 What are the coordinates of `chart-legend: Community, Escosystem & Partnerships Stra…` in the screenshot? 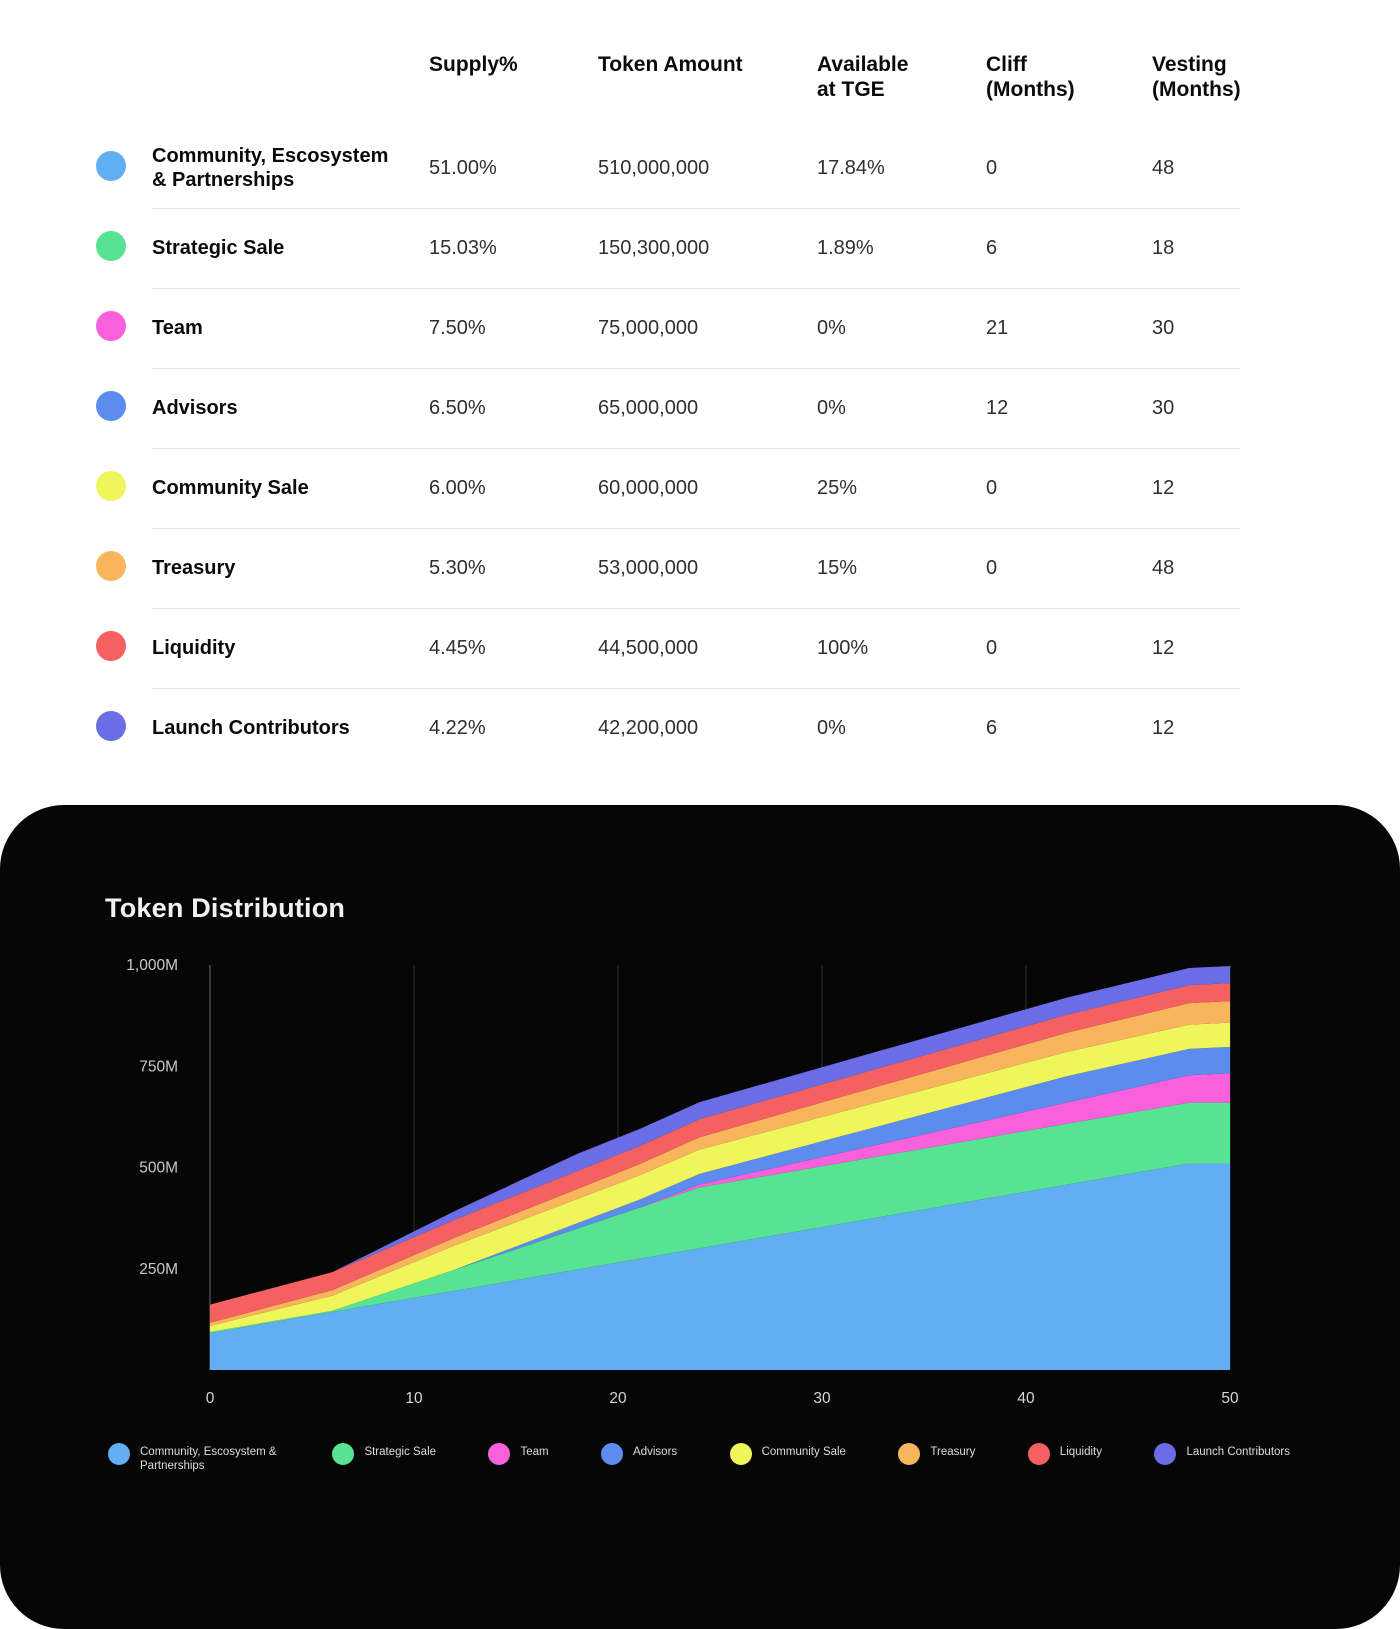 It's located at (700, 1458).